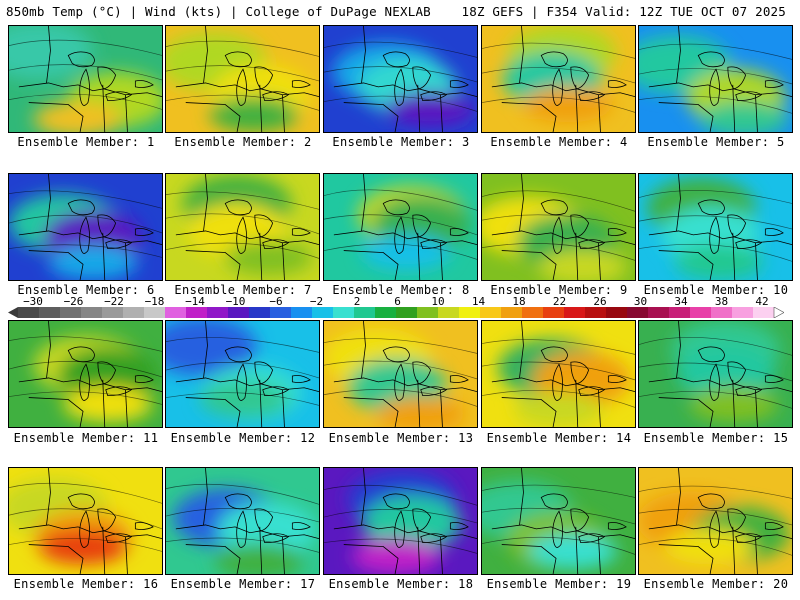 The width and height of the screenshot is (800, 600). Describe the element at coordinates (243, 584) in the screenshot. I see `ensemble-member-label: Ensemble Member: 17` at that location.